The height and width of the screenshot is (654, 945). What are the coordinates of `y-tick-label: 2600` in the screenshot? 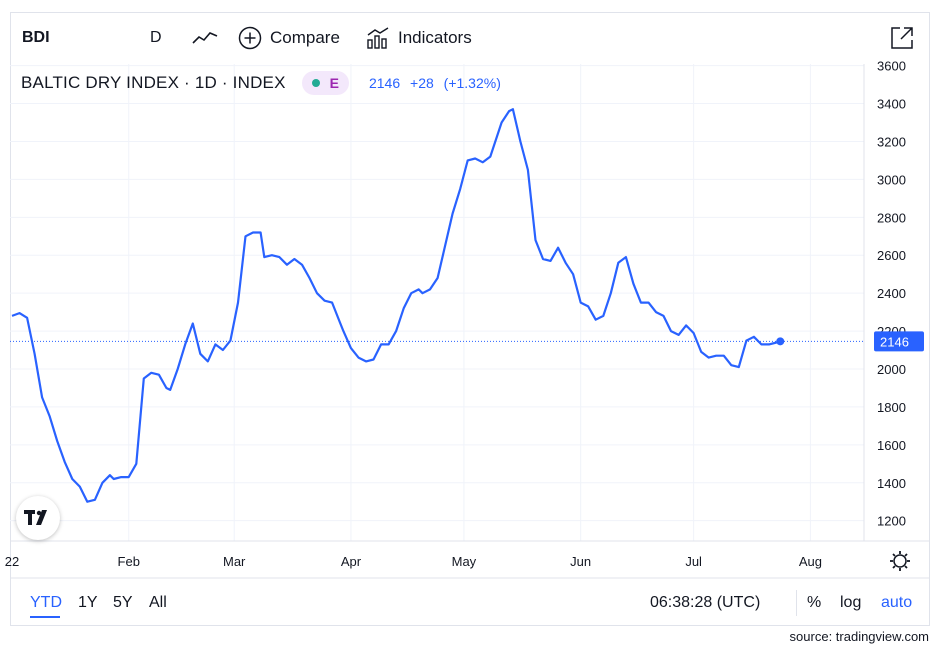 It's located at (891, 255).